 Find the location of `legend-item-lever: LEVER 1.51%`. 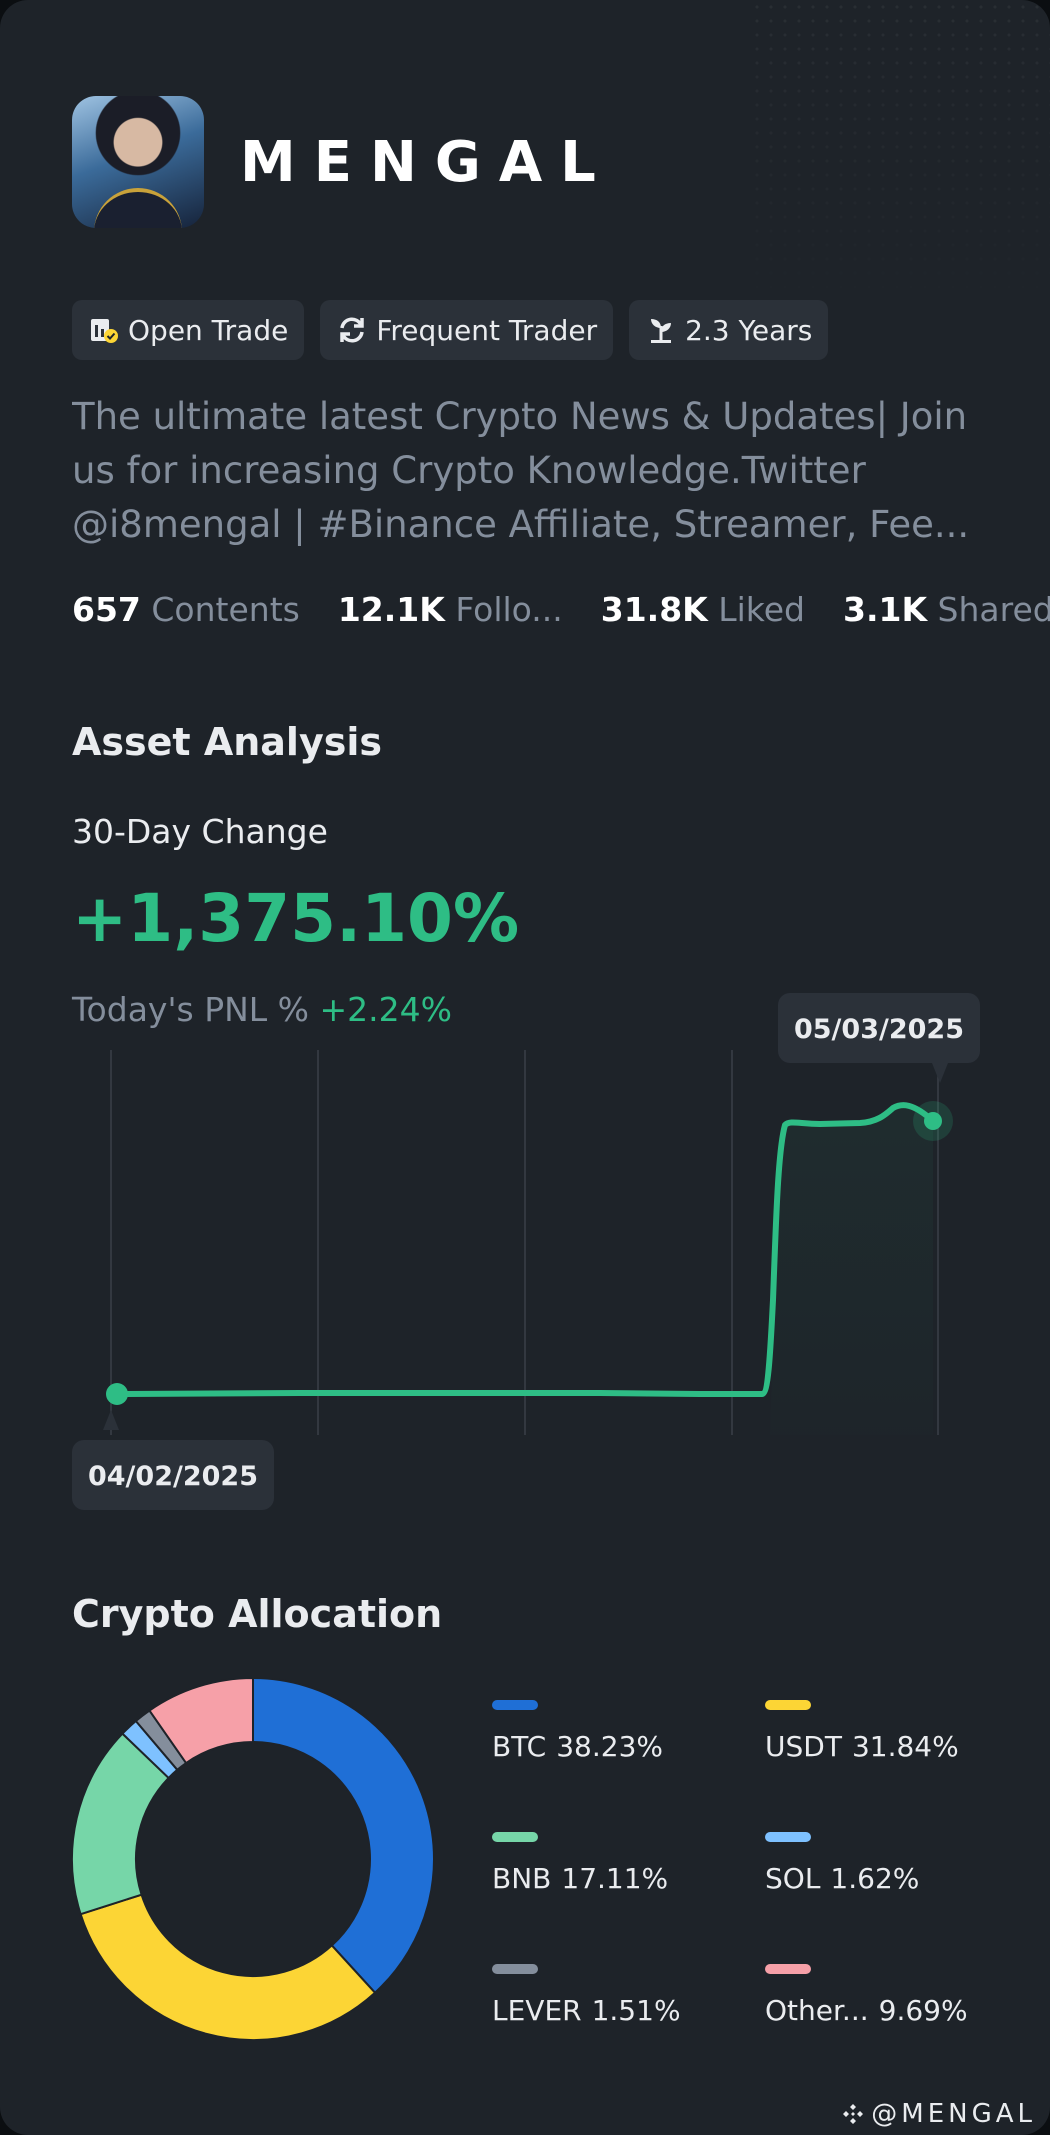

legend-item-lever: LEVER 1.51% is located at coordinates (586, 1995).